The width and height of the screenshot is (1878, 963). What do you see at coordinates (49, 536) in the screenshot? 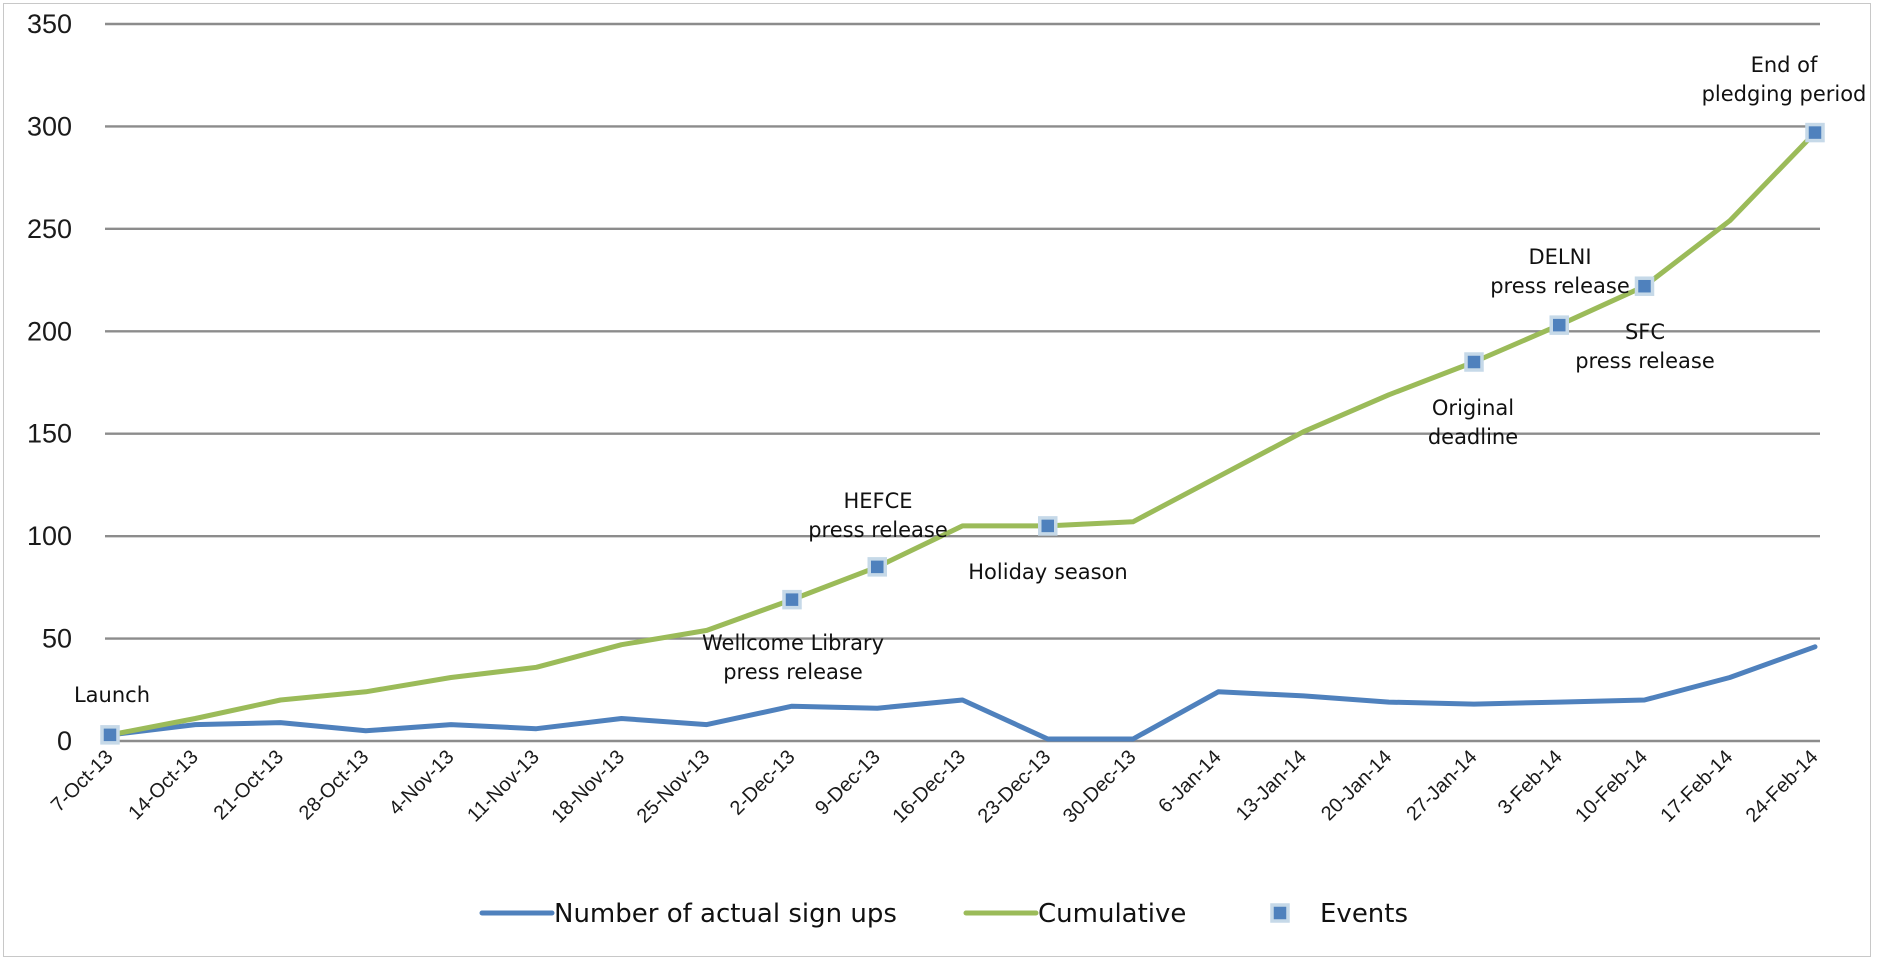
I see `y-tick-label: 100` at bounding box center [49, 536].